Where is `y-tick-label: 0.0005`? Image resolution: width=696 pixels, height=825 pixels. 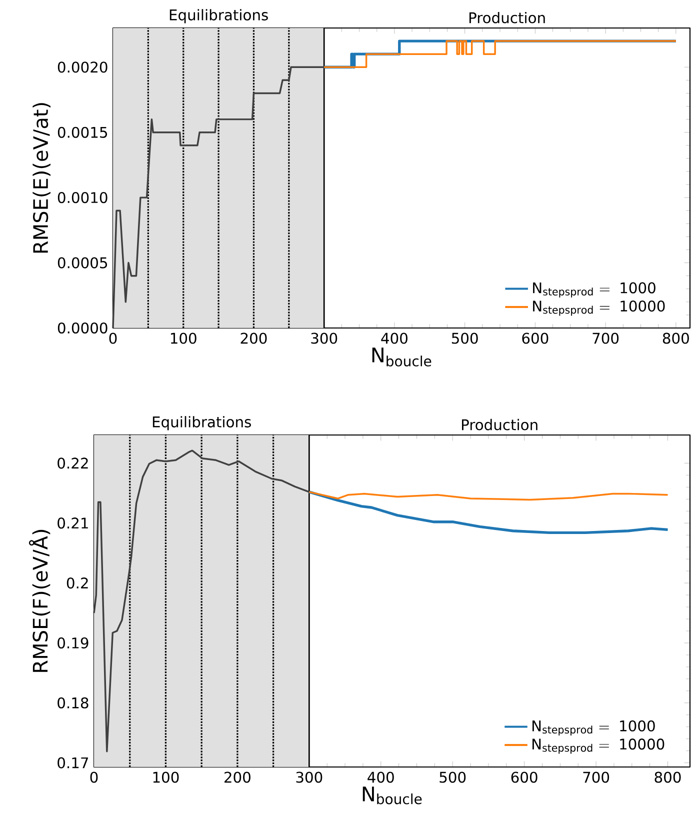
y-tick-label: 0.0005 is located at coordinates (82, 262).